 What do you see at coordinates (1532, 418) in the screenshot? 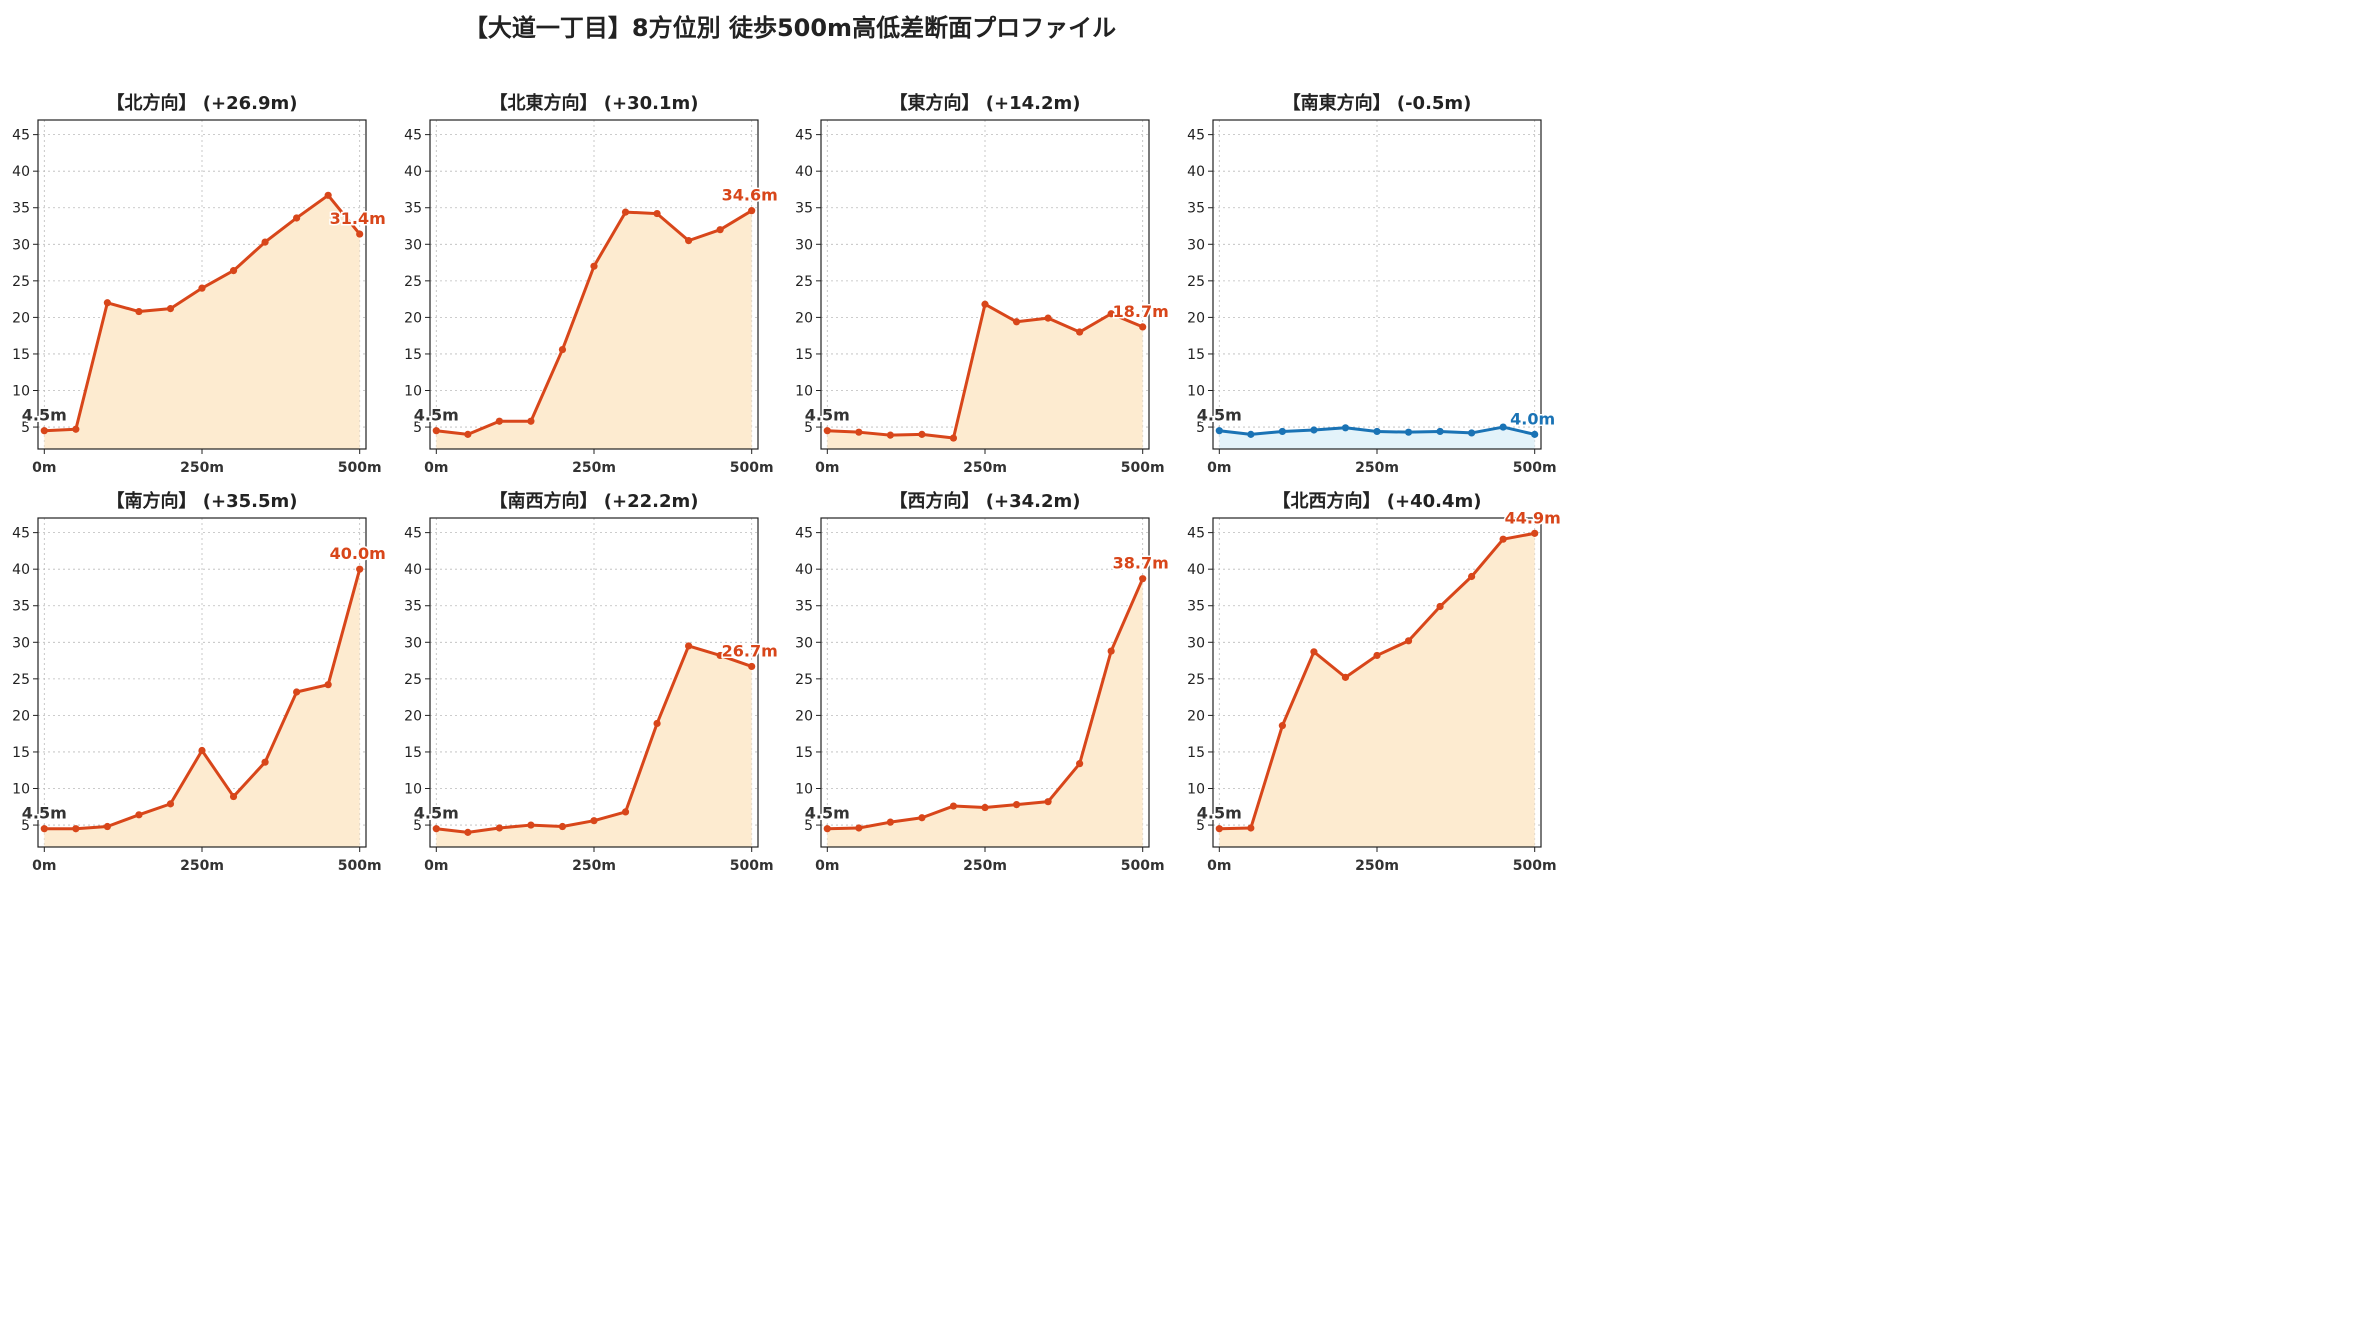
I see `end-value-label: 4.0m` at bounding box center [1532, 418].